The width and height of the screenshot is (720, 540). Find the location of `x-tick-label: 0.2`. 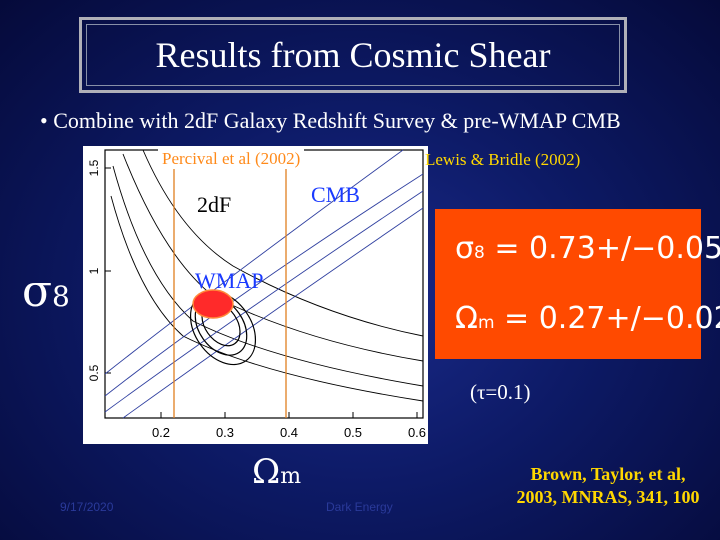

x-tick-label: 0.2 is located at coordinates (161, 432).